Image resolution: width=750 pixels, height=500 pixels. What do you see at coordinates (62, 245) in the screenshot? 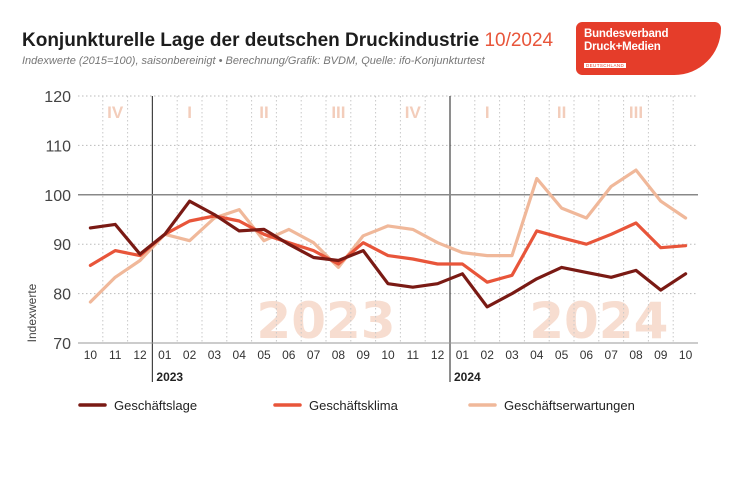
I see `y-tick-label: 90` at bounding box center [62, 245].